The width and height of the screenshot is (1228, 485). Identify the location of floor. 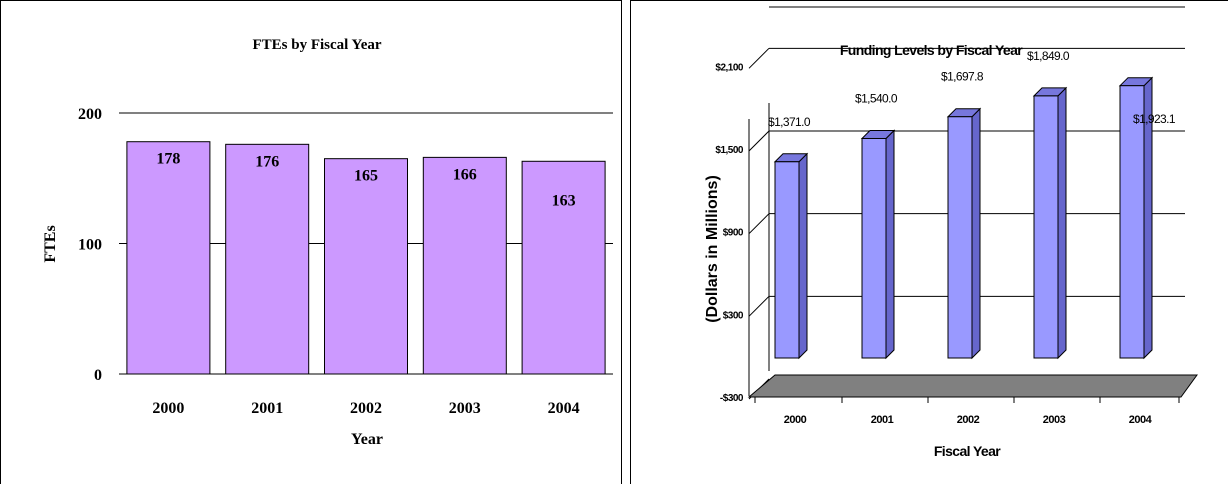
(972, 386).